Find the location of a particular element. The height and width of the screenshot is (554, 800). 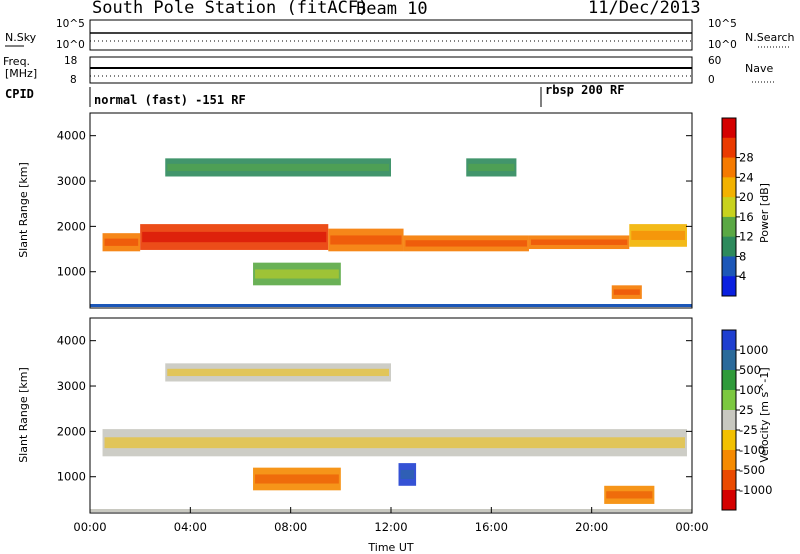

x-tick-label-1: 04:00 is located at coordinates (190, 527).